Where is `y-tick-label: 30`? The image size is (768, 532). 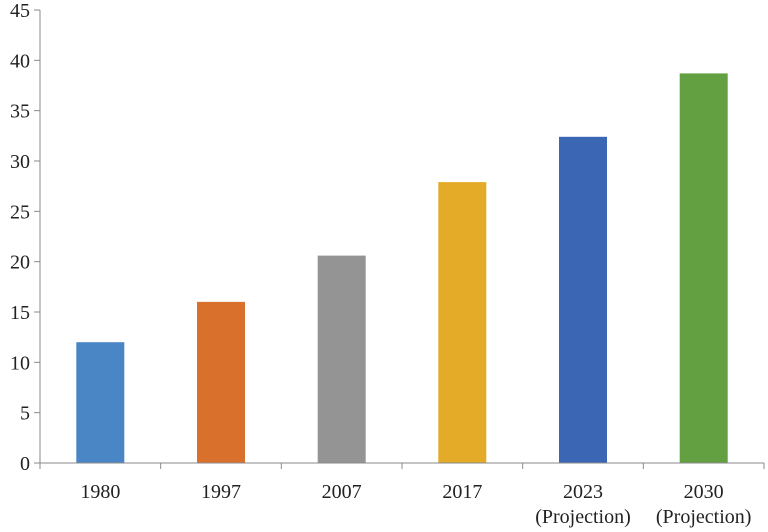
y-tick-label: 30 is located at coordinates (20, 162).